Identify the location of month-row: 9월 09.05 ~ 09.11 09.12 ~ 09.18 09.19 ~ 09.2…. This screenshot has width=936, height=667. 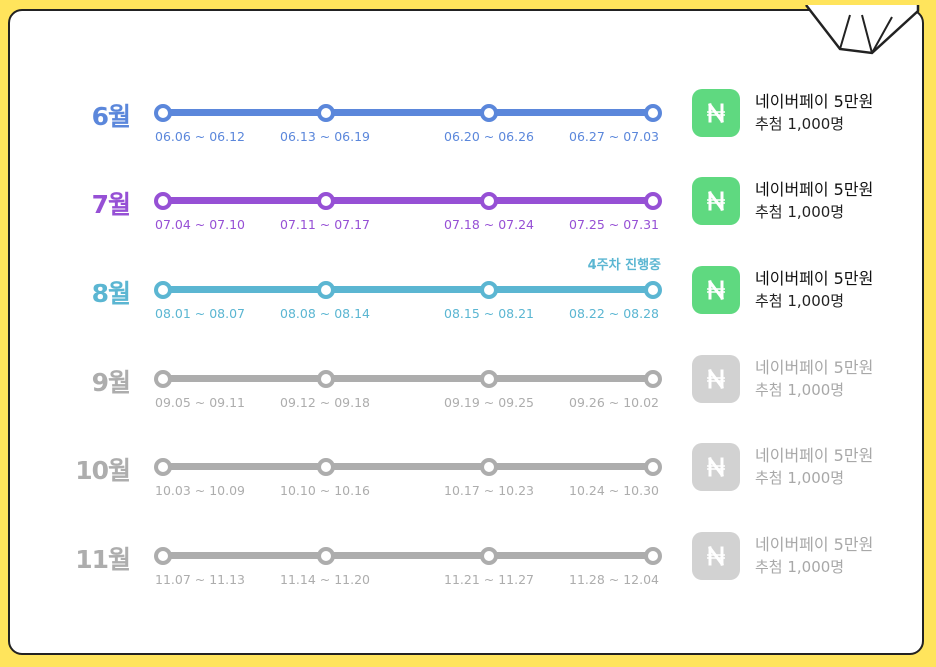
(468, 397).